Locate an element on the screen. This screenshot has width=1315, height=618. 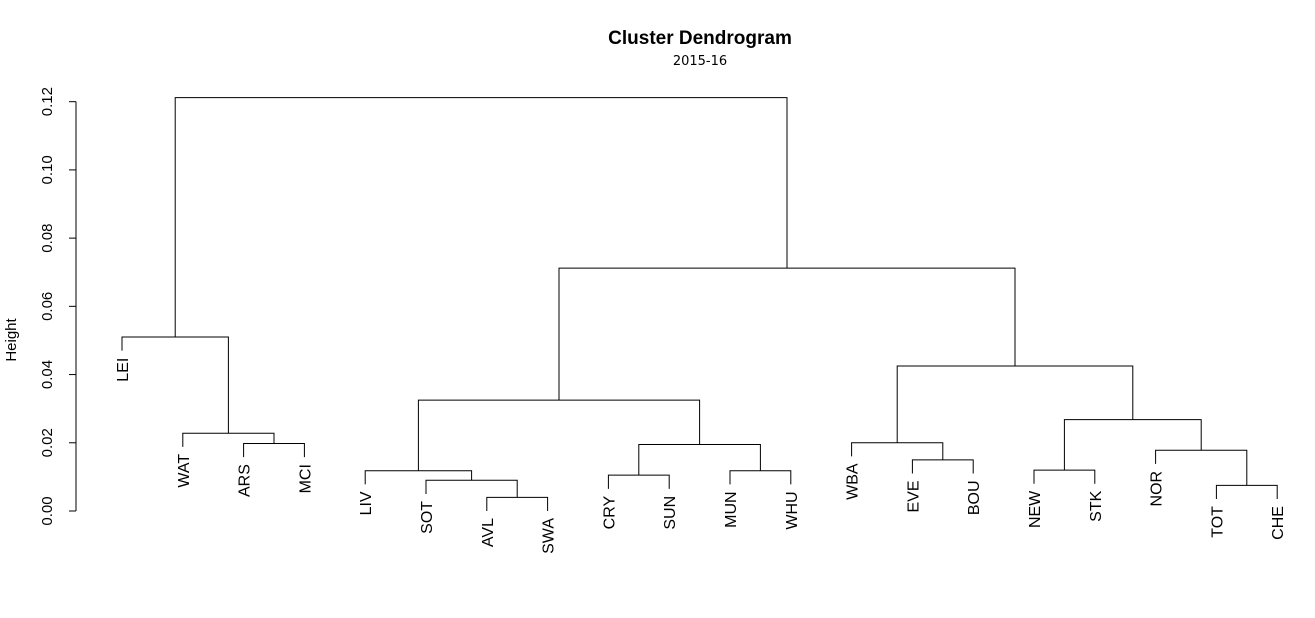
y-tick-label: 0.06 is located at coordinates (47, 306).